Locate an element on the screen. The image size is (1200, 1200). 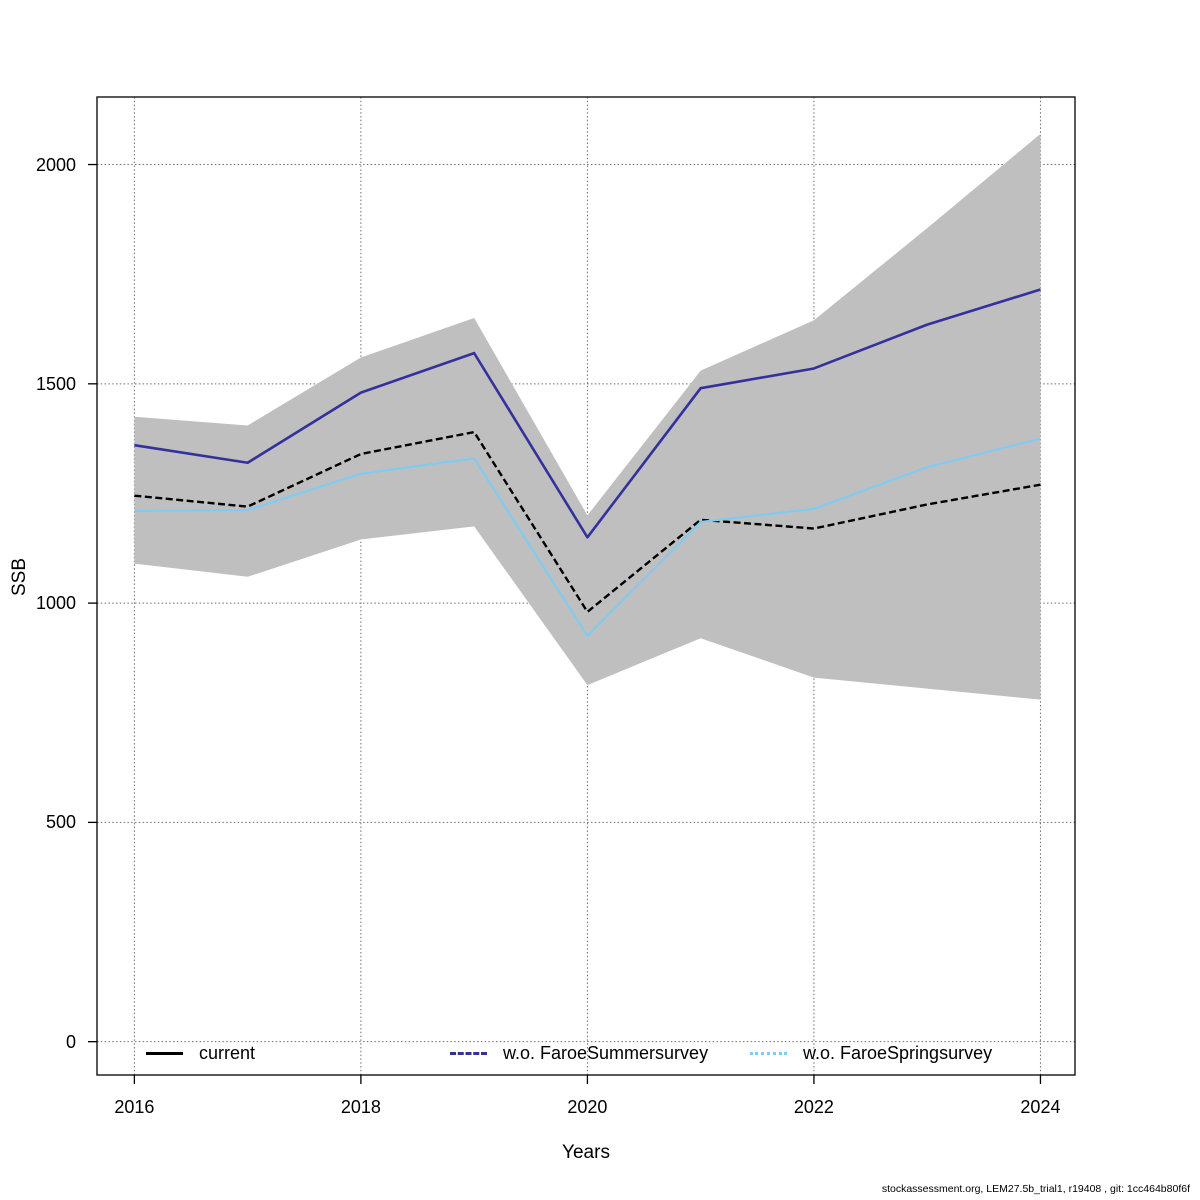
legend-label: w.o. FaroeSummersurvey is located at coordinates (606, 1052).